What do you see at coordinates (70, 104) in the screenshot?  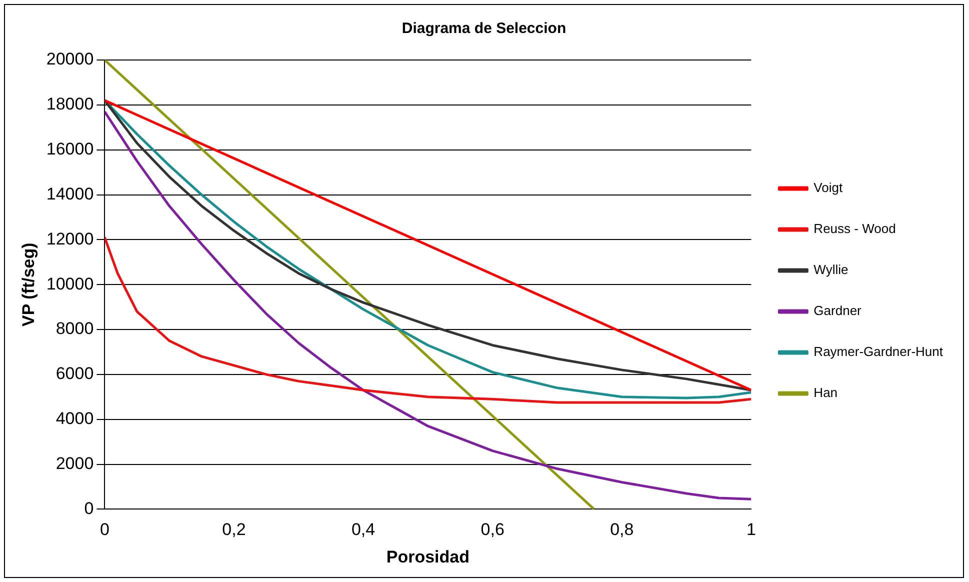 I see `y-tick-label: 18000` at bounding box center [70, 104].